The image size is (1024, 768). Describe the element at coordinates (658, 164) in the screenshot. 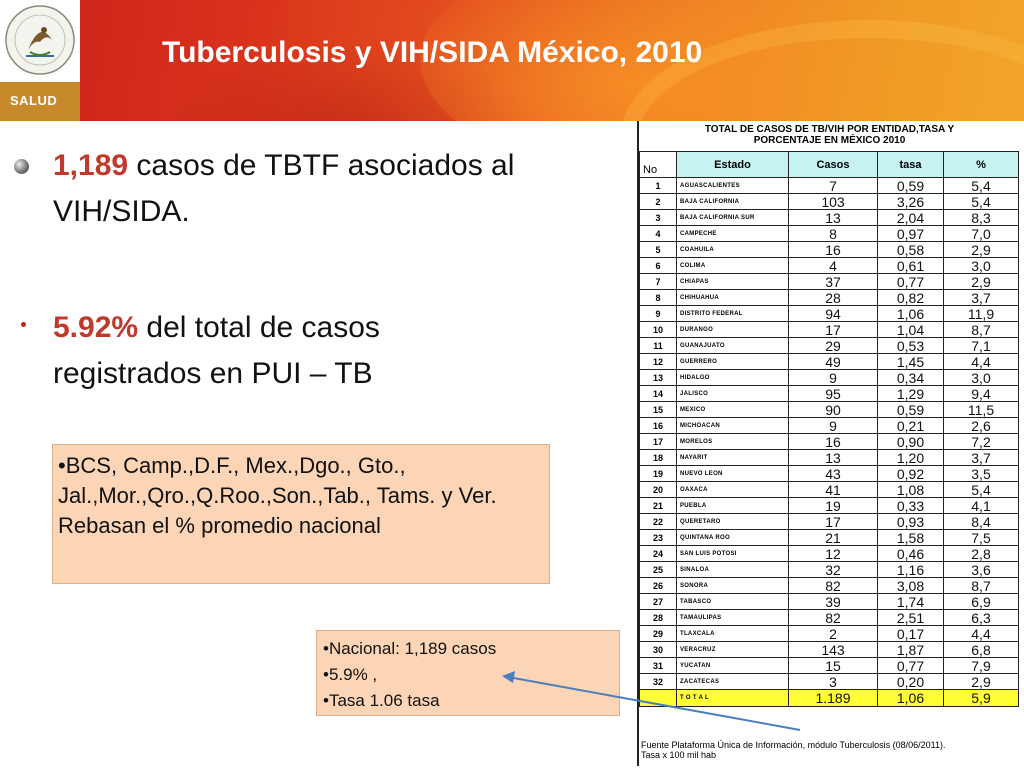

I see `col-header-no: No` at that location.